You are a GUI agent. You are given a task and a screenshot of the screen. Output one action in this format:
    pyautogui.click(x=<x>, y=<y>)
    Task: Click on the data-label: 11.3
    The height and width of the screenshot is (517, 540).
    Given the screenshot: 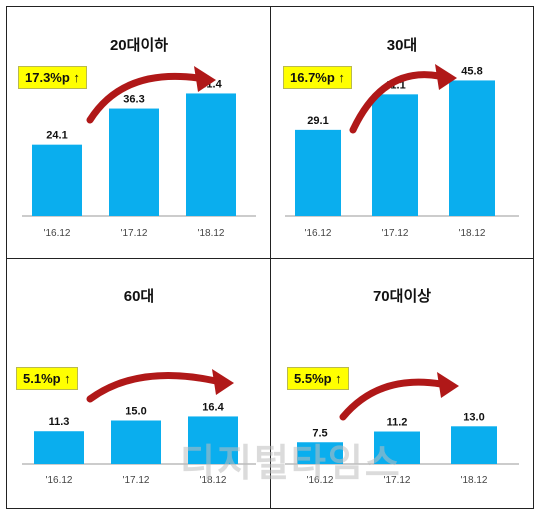 What is the action you would take?
    pyautogui.click(x=59, y=422)
    